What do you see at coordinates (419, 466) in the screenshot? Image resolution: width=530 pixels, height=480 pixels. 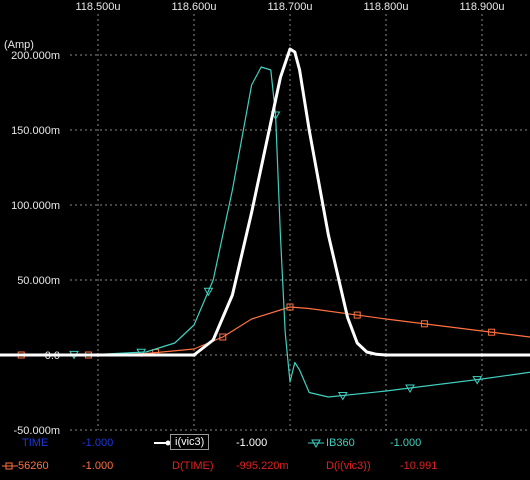 I see `legend-divic3-value: -10.991` at bounding box center [419, 466].